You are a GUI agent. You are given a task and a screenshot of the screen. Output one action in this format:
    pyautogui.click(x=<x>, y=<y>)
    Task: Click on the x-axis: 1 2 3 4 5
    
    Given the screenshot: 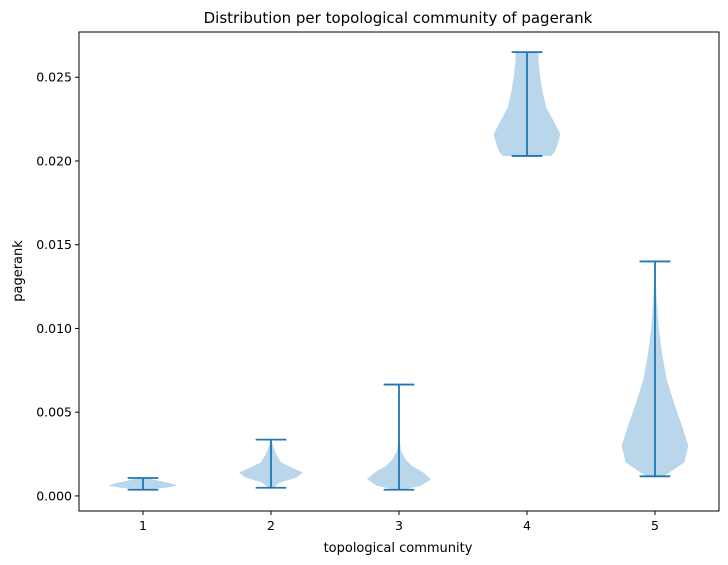 What is the action you would take?
    pyautogui.click(x=399, y=522)
    